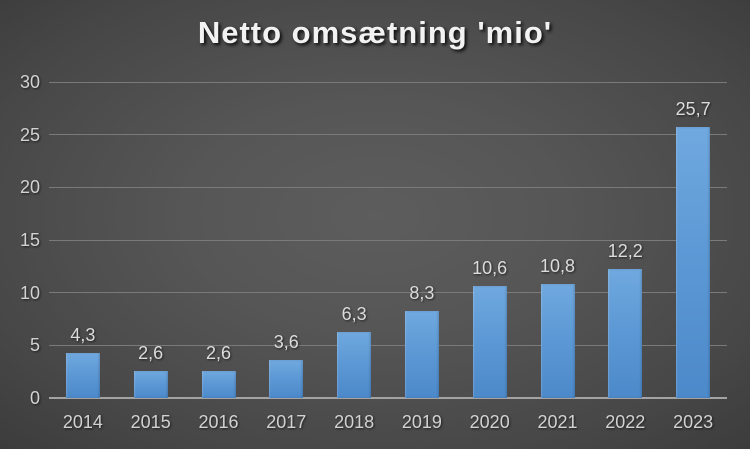 The height and width of the screenshot is (449, 750). What do you see at coordinates (29, 187) in the screenshot?
I see `y-axis-tick-label: 20` at bounding box center [29, 187].